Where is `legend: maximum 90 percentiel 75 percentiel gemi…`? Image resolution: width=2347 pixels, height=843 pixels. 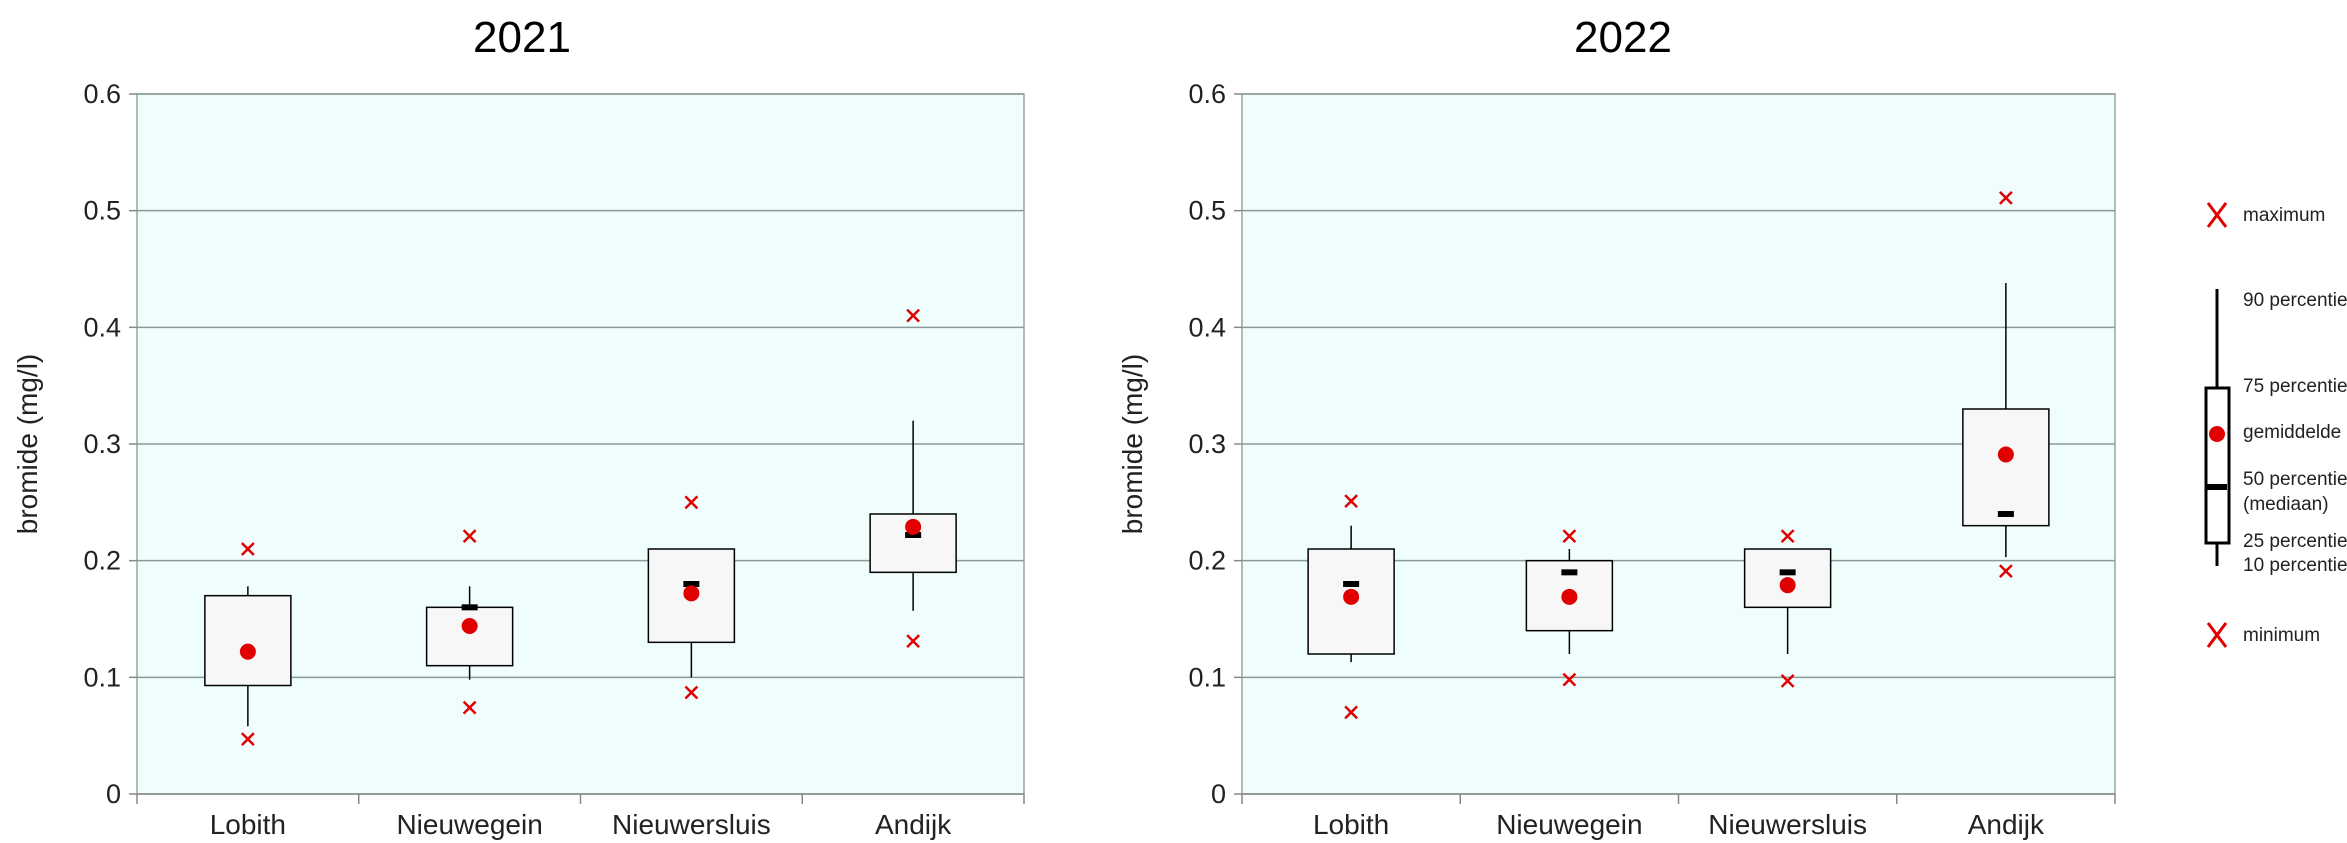 legend: maximum 90 percentiel 75 percentiel gemi… is located at coordinates (2275, 425).